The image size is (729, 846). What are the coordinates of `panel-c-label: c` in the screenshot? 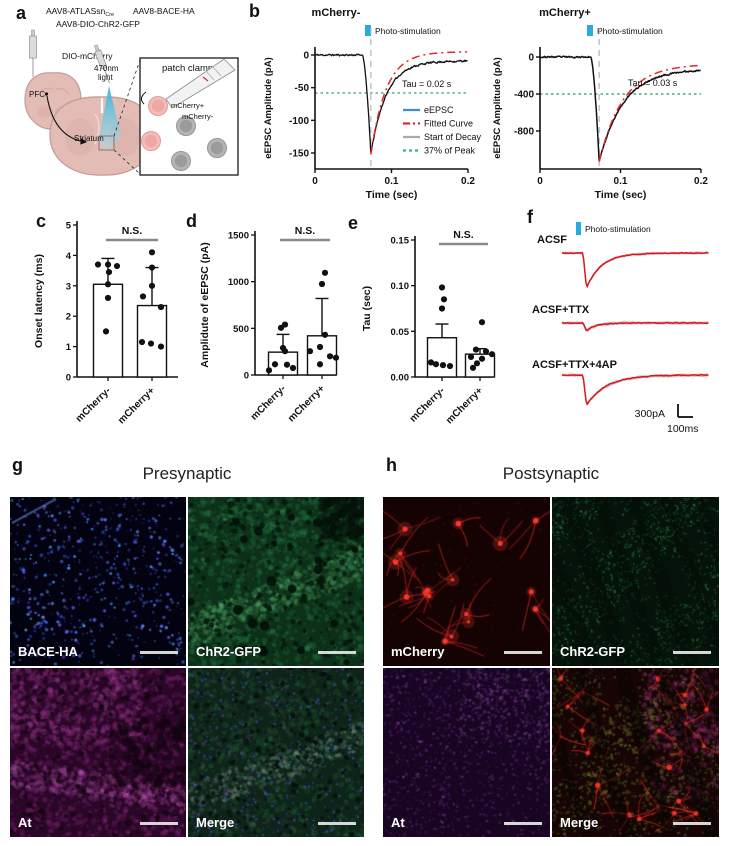 It's located at (41, 221).